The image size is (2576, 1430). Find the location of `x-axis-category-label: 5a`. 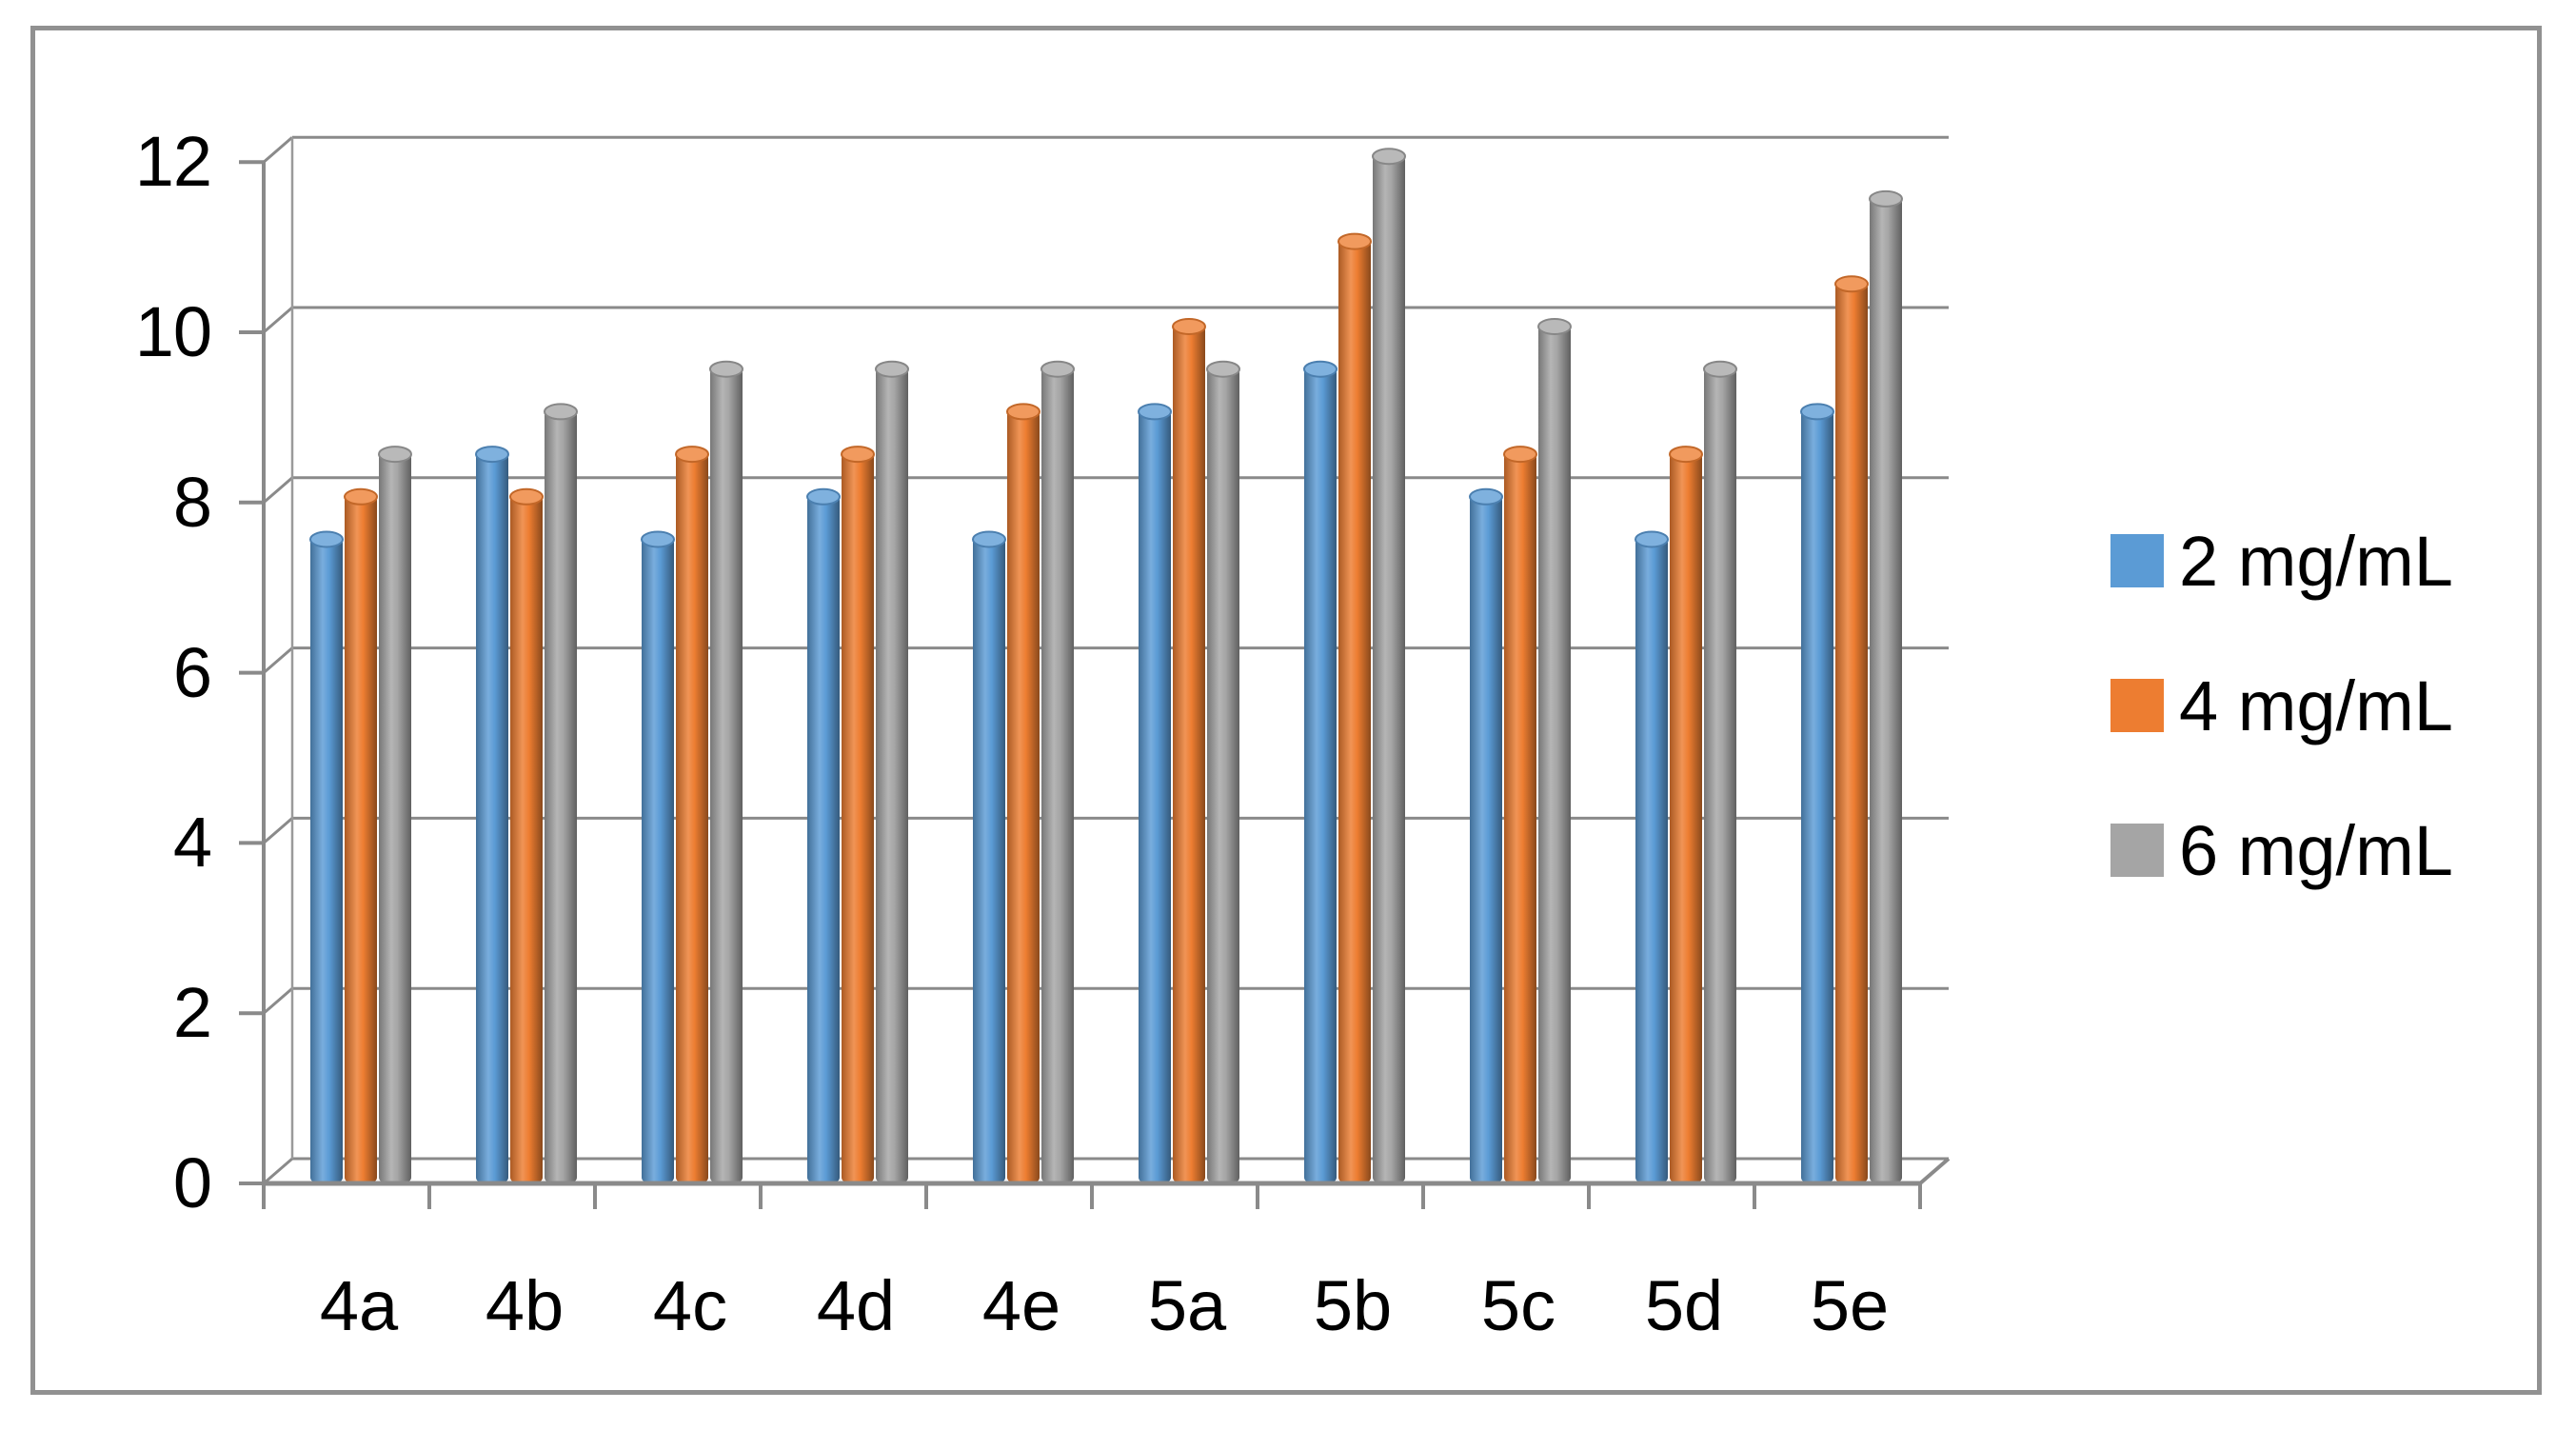

x-axis-category-label: 5a is located at coordinates (1187, 1305).